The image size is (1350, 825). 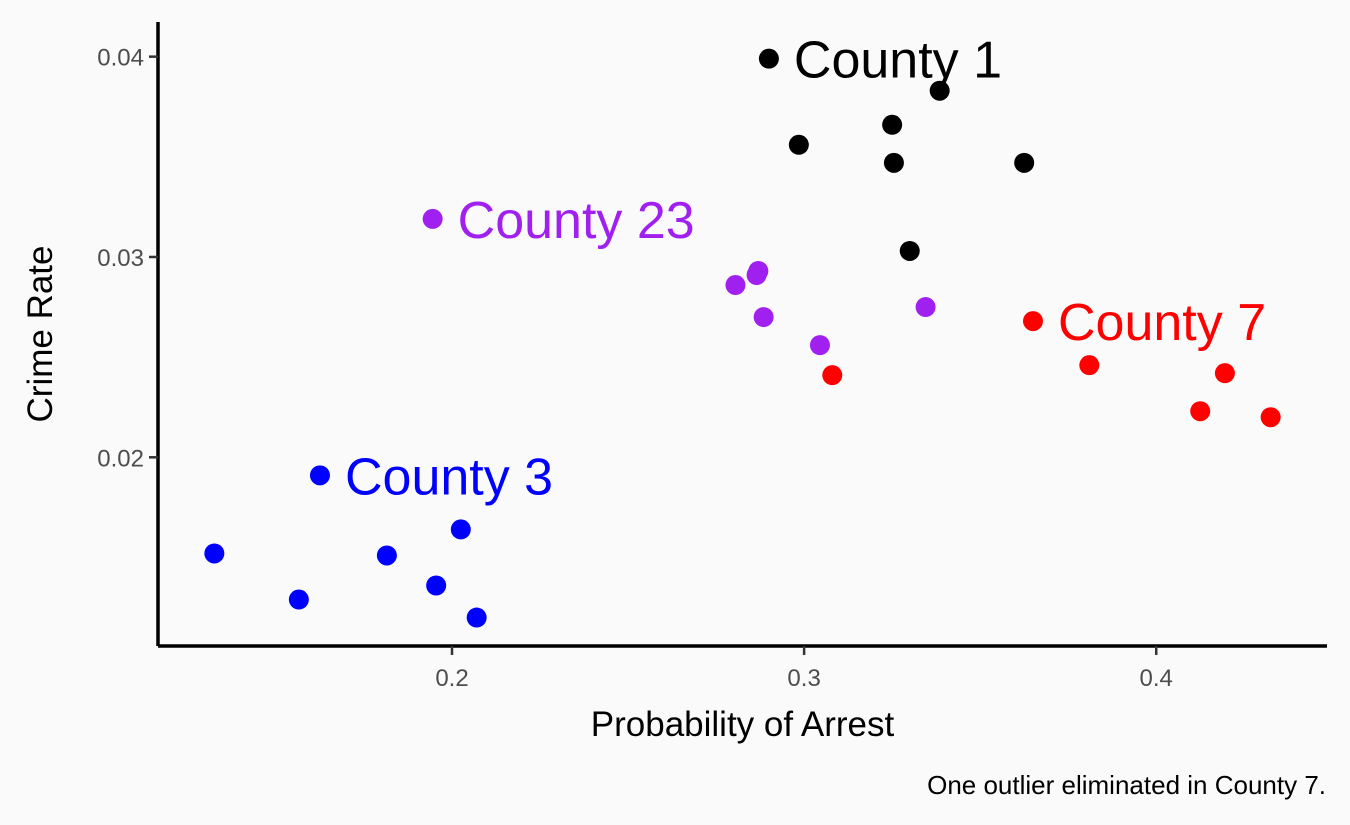 I want to click on y-tick-label: 0.04, so click(x=120, y=58).